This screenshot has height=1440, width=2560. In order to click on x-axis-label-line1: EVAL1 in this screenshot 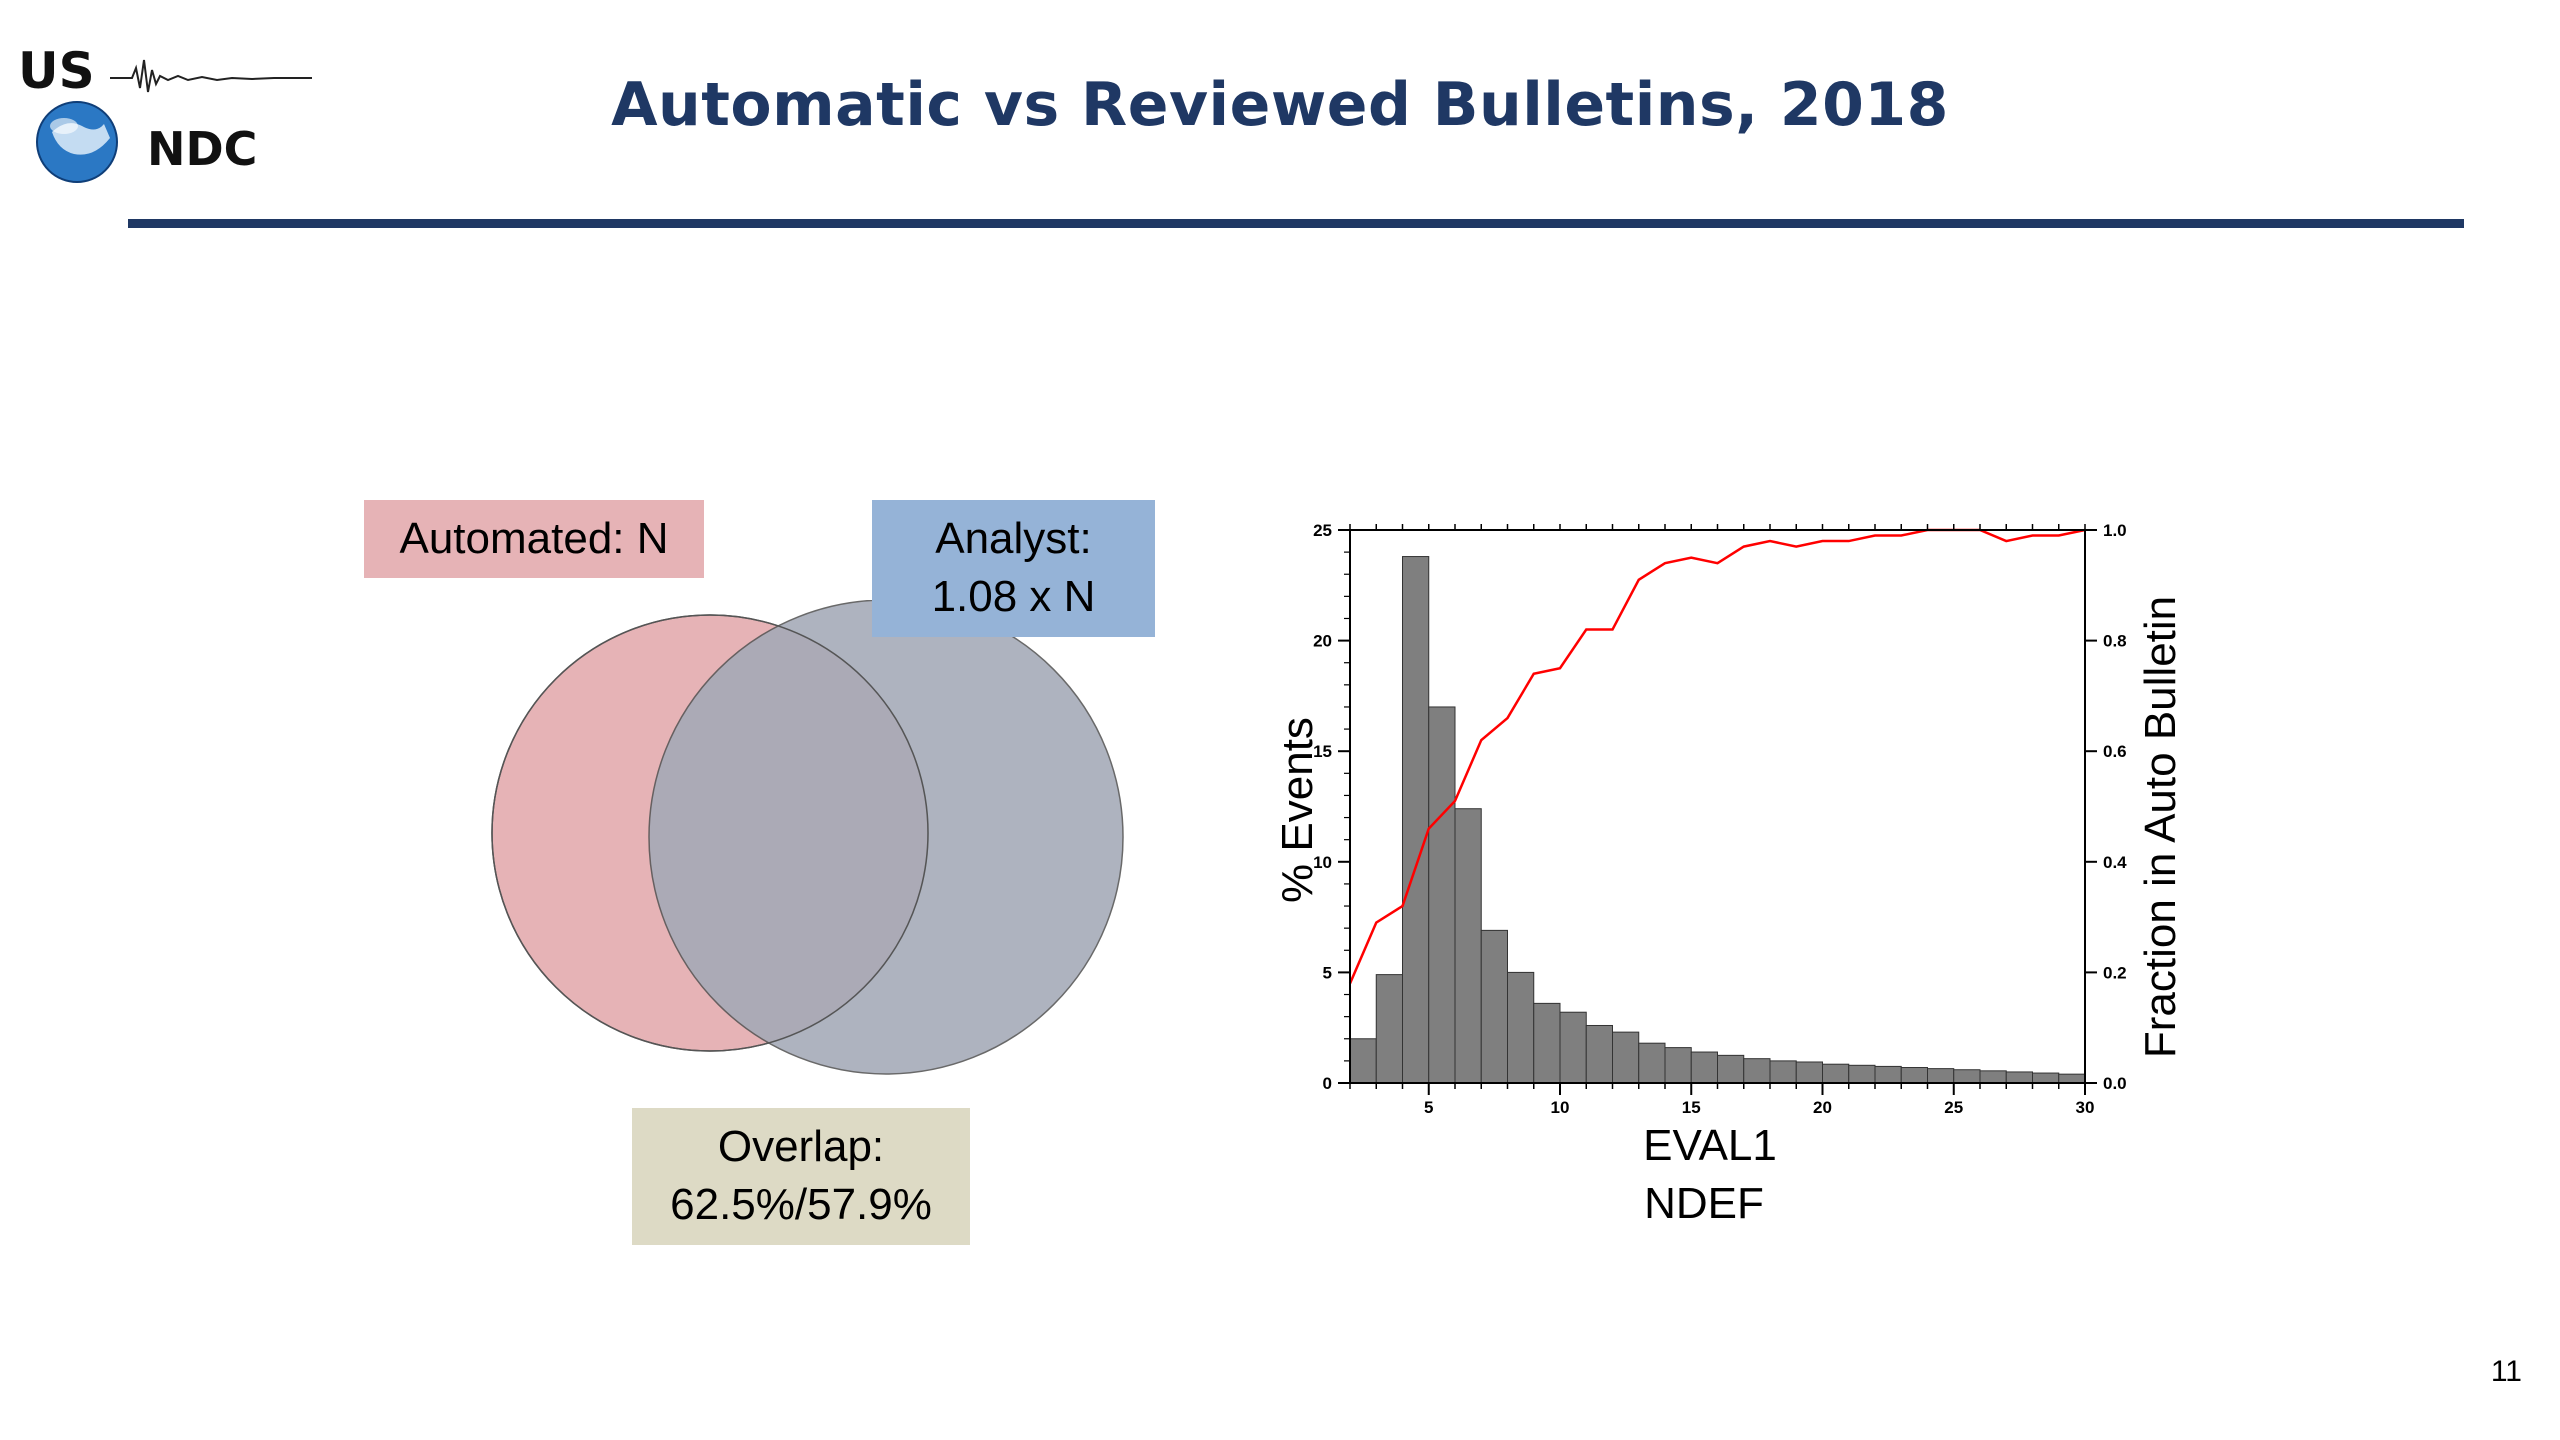, I will do `click(1710, 1145)`.